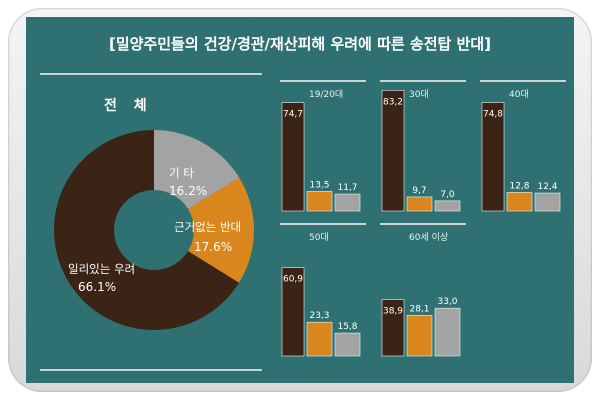 Image resolution: width=600 pixels, height=400 pixels. What do you see at coordinates (188, 191) in the screenshot?
I see `pie-slice-value: 16.2%` at bounding box center [188, 191].